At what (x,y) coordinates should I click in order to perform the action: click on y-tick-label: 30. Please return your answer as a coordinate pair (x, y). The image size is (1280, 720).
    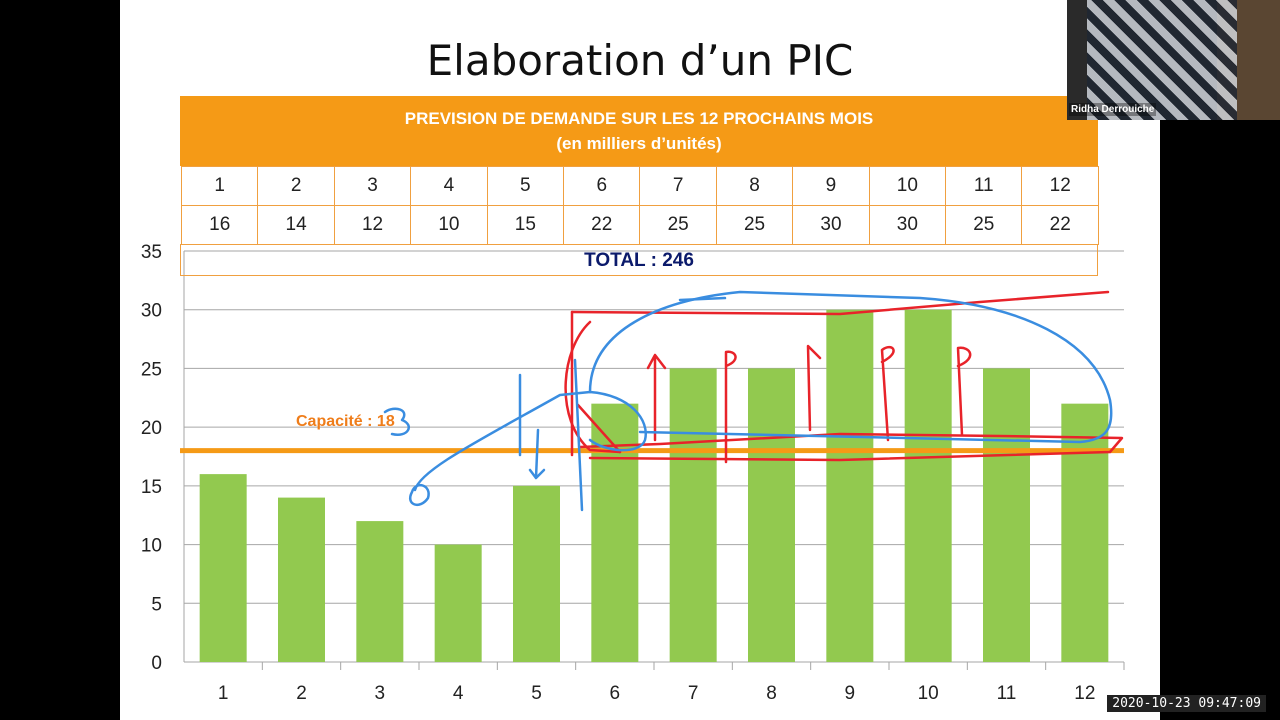
    Looking at the image, I should click on (151, 311).